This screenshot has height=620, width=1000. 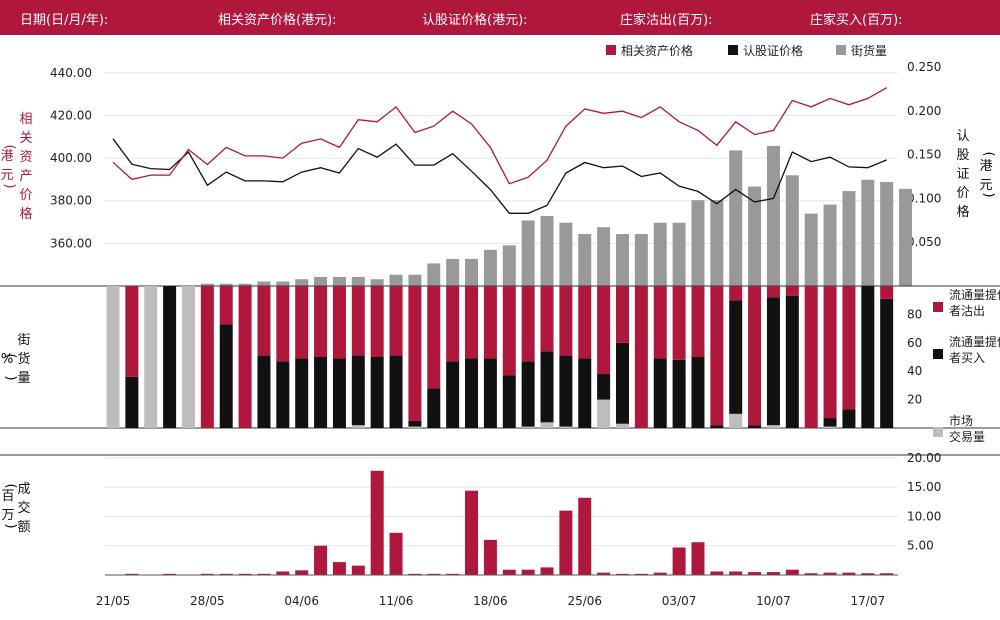 I want to click on y2-tick-label: 60, so click(x=914, y=343).